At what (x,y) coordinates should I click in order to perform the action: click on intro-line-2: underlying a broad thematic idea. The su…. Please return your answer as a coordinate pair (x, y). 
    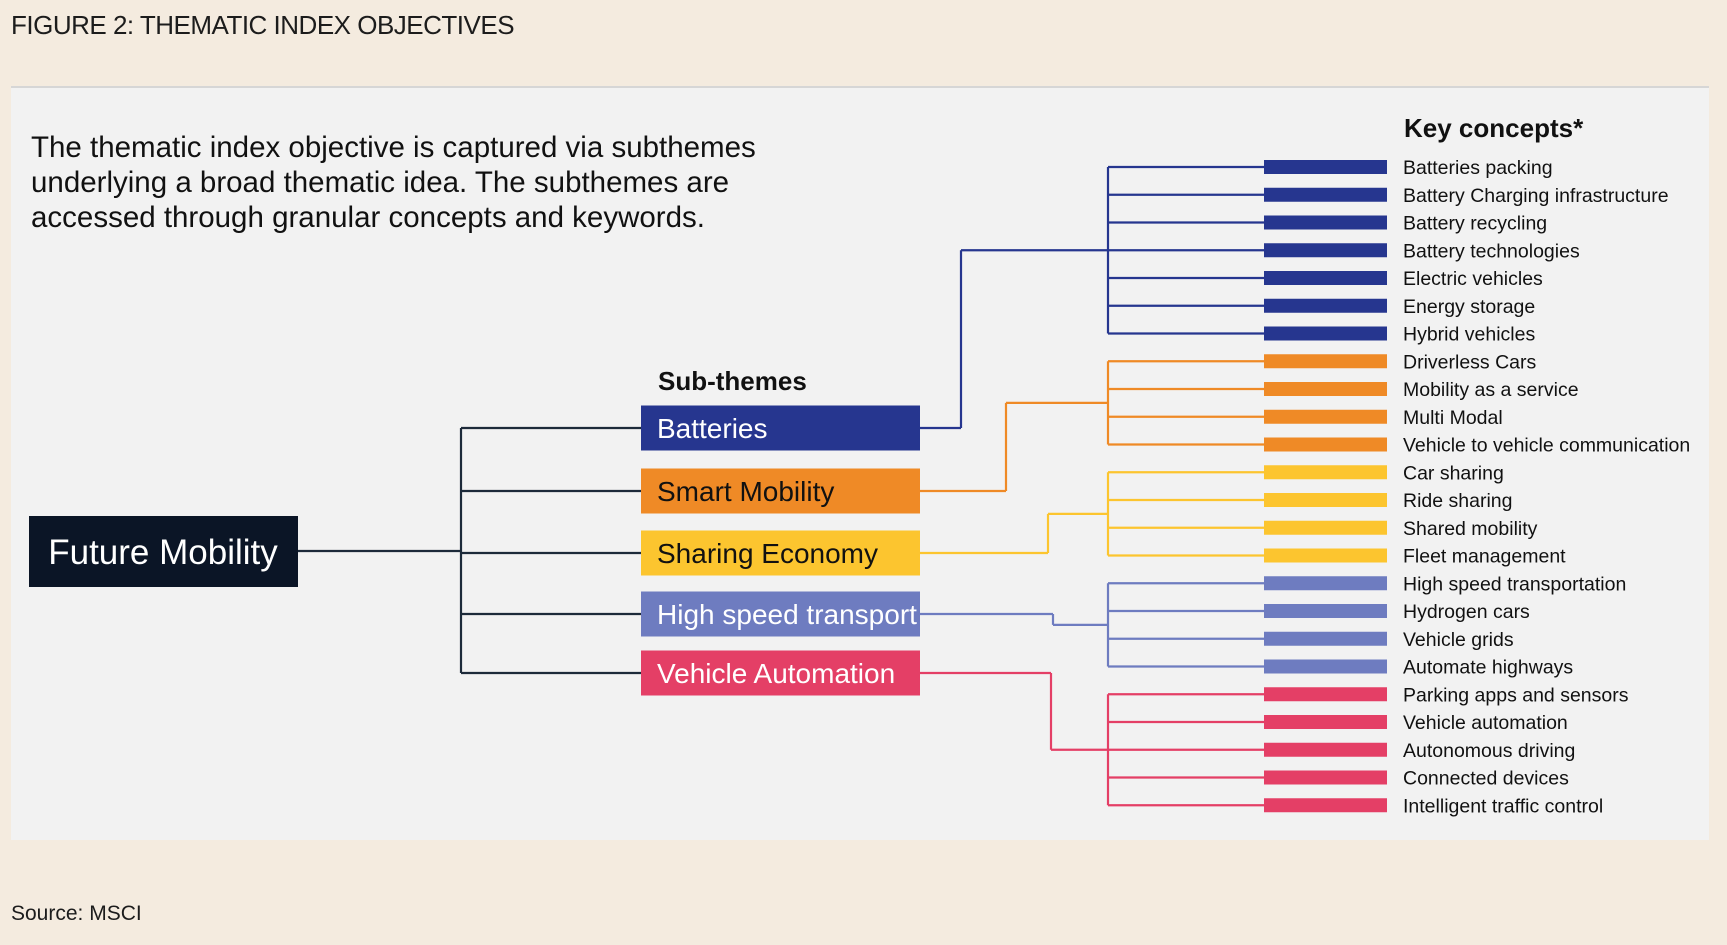
    Looking at the image, I should click on (380, 182).